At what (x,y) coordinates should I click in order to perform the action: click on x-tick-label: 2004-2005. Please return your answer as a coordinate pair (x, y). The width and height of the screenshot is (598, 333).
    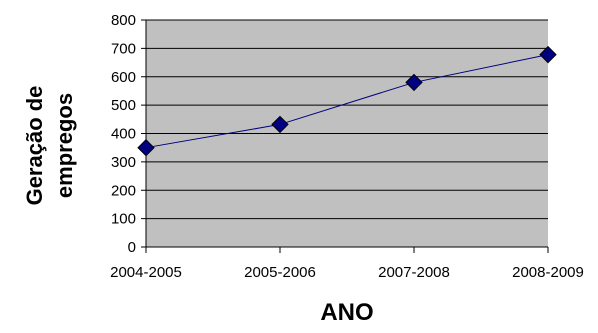
    Looking at the image, I should click on (146, 272).